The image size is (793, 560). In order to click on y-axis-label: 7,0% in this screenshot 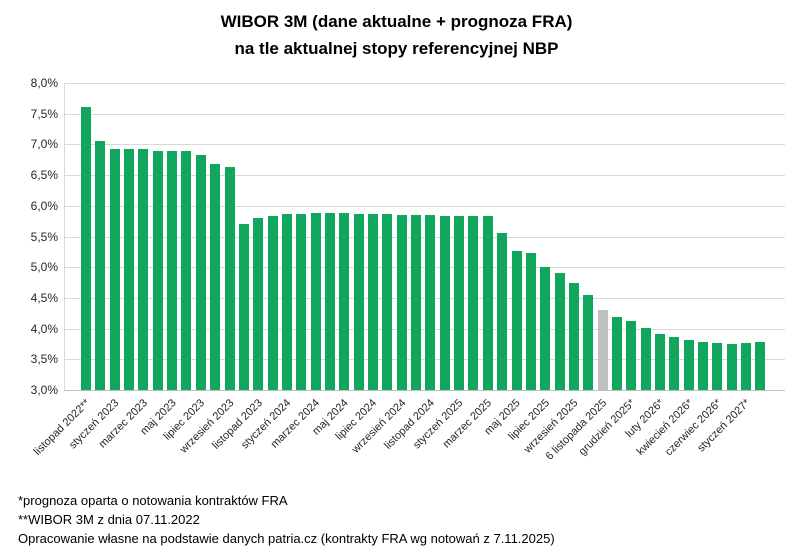, I will do `click(44, 144)`.